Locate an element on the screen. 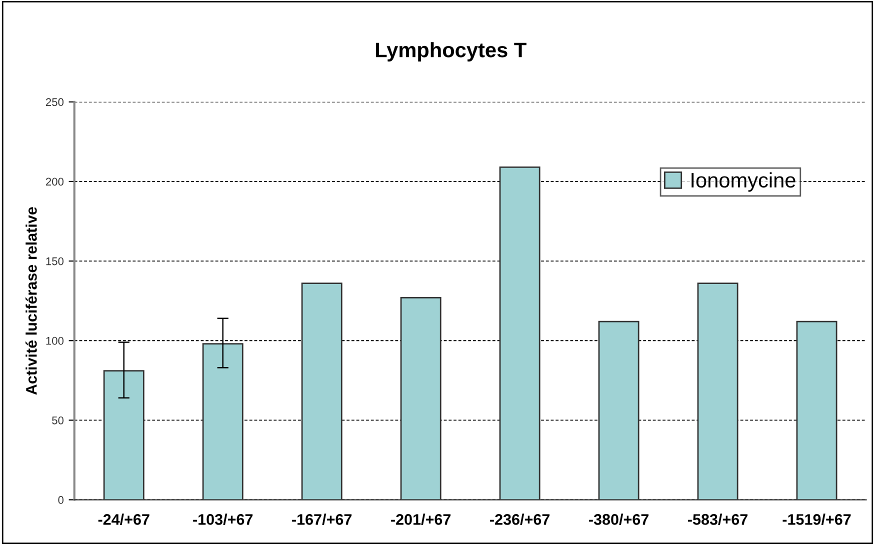 Image resolution: width=875 pixels, height=545 pixels. x-tick-label: -380/+67 is located at coordinates (618, 520).